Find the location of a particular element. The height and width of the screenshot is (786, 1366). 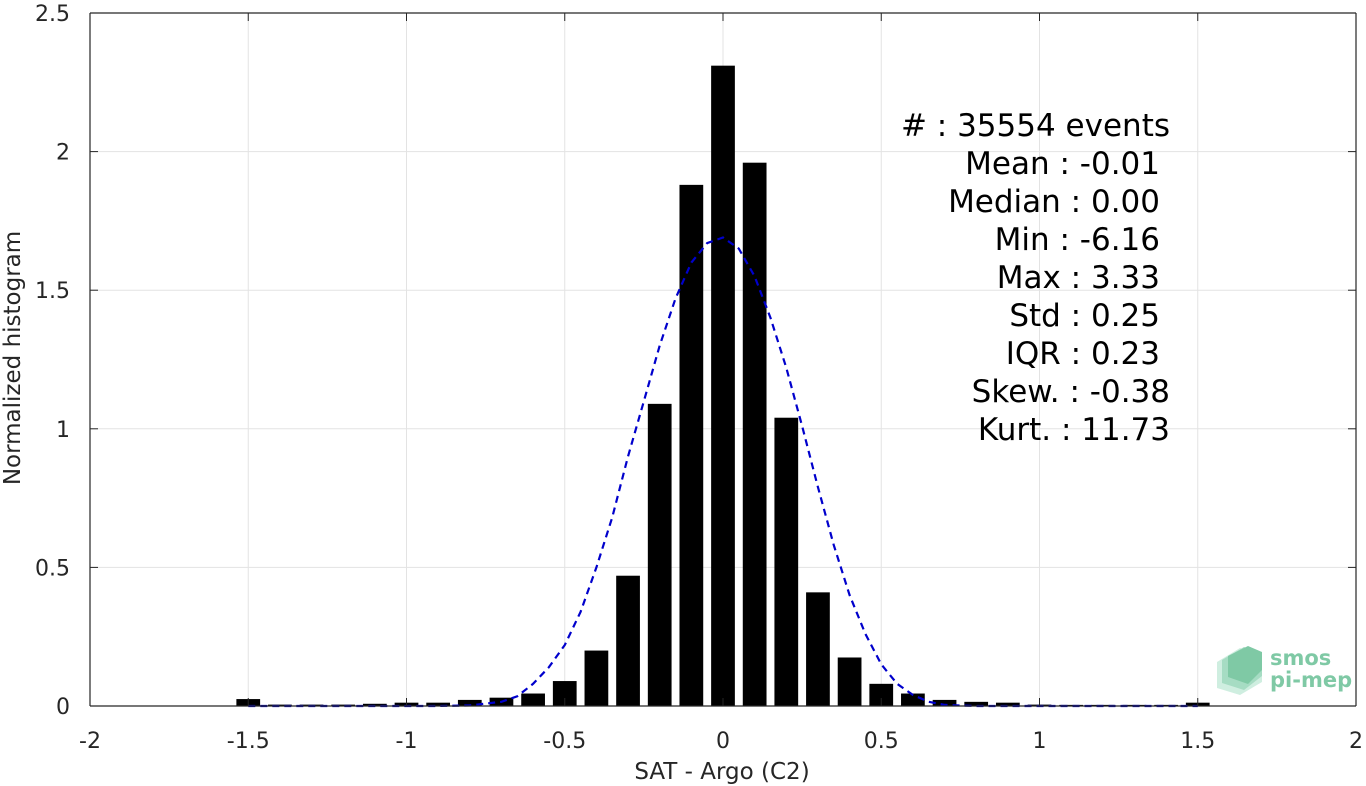

y-tick-label: 1 is located at coordinates (63, 430).